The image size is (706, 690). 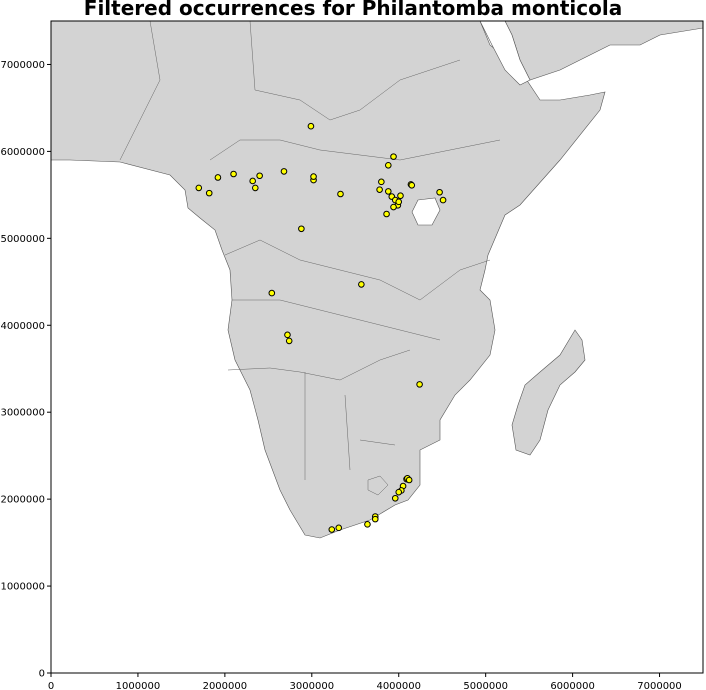 I want to click on y-tick-label: 0, so click(x=42, y=674).